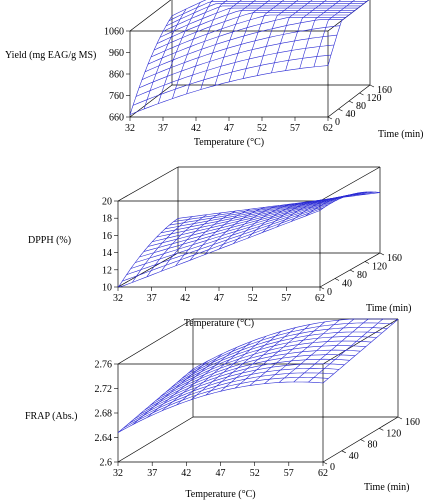  I want to click on y-tick-label: 2.76, so click(104, 365).